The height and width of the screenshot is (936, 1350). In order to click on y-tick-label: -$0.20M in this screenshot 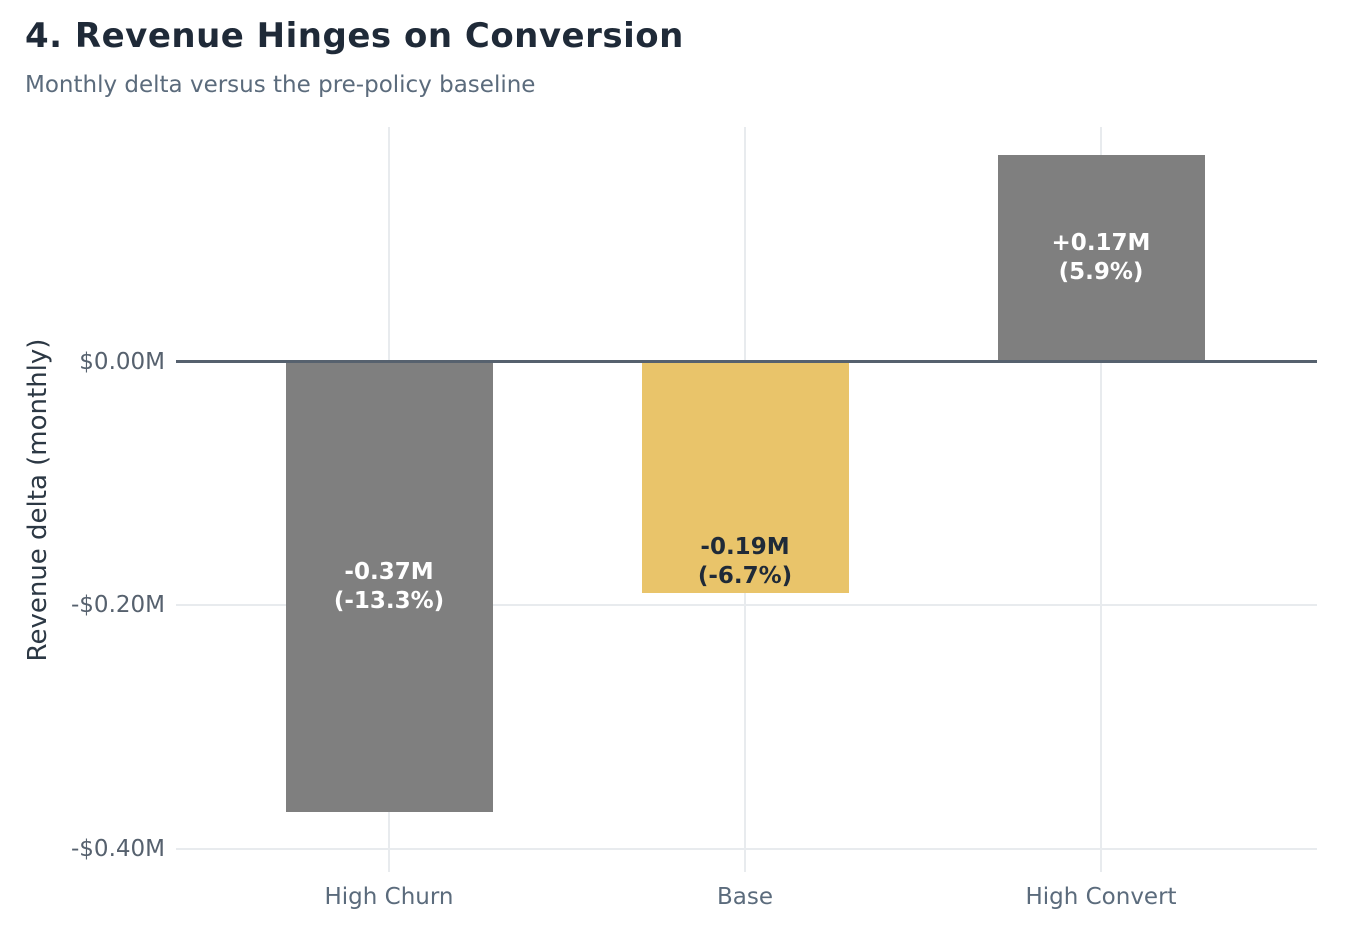, I will do `click(118, 605)`.